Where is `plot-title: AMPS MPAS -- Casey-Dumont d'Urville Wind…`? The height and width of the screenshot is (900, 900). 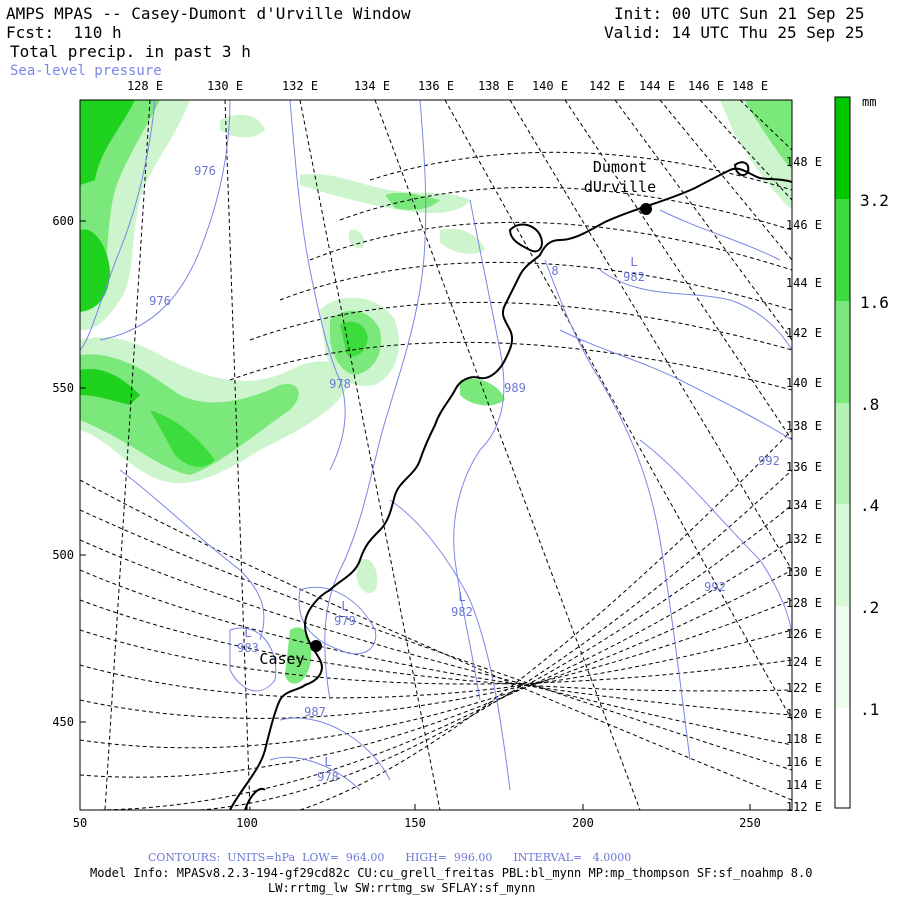
plot-title: AMPS MPAS -- Casey-Dumont d'Urville Wind… is located at coordinates (208, 13).